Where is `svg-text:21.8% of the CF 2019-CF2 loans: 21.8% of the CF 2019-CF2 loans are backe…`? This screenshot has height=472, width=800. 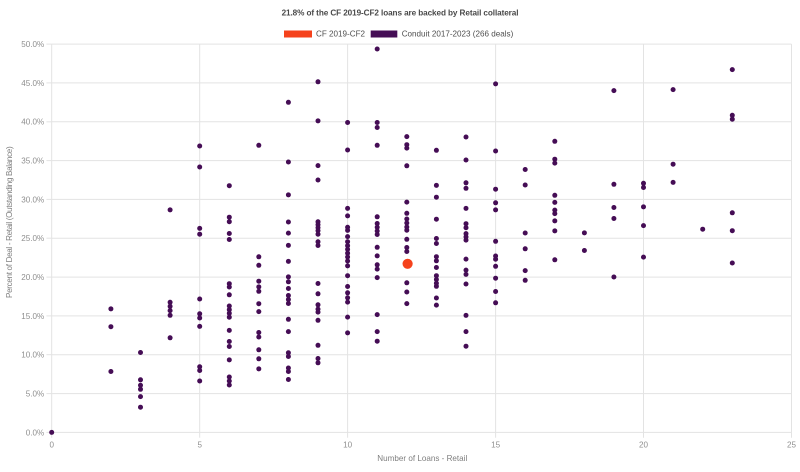
svg-text:21.8% of the CF 2019-CF2 loans: 21.8% of the CF 2019-CF2 loans are backe… is located at coordinates (400, 12).